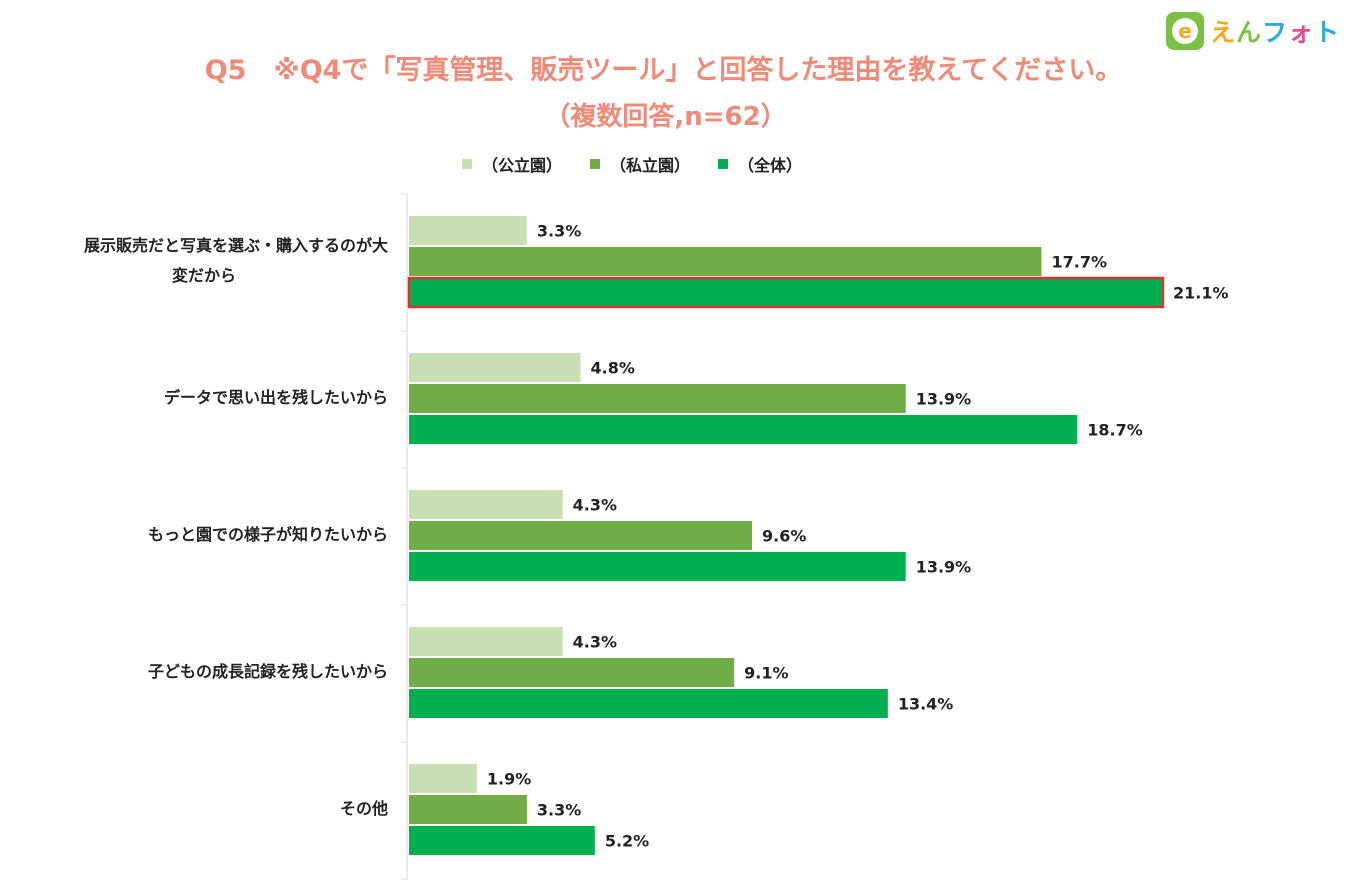 Image resolution: width=1351 pixels, height=880 pixels. Describe the element at coordinates (268, 671) in the screenshot. I see `category-label: 子どもの成長記録を残したいから` at that location.